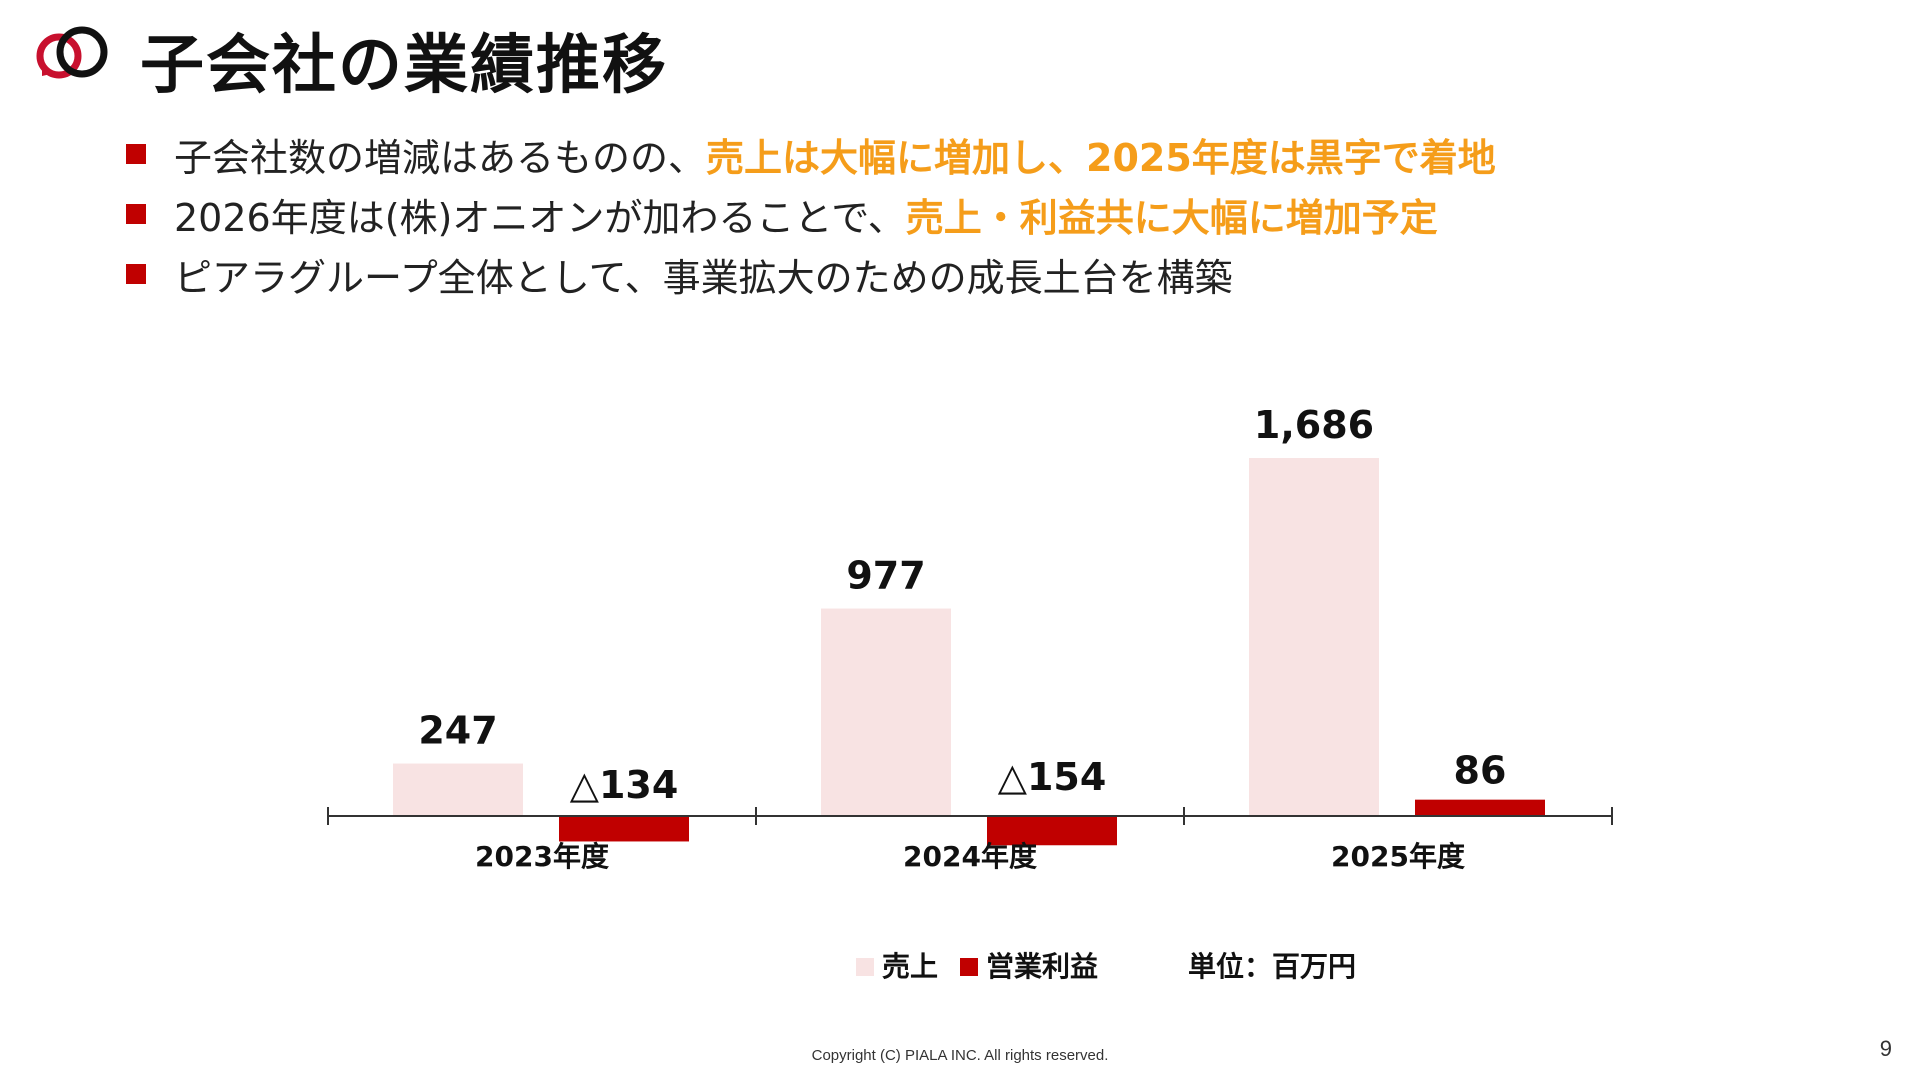 This screenshot has width=1920, height=1080. What do you see at coordinates (1314, 425) in the screenshot?
I see `sales-data-label: 1,686` at bounding box center [1314, 425].